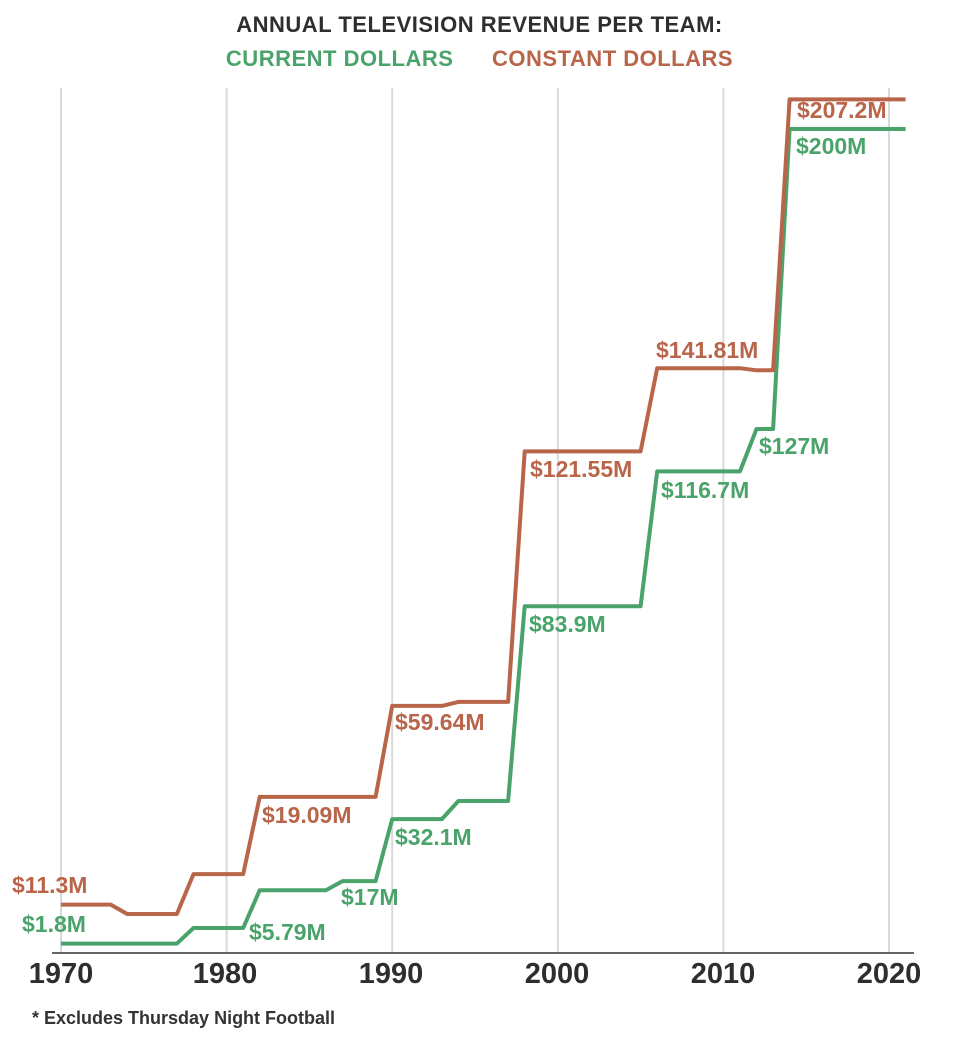 The width and height of the screenshot is (959, 1046). Describe the element at coordinates (307, 815) in the screenshot. I see `data-label-constant: $19.09M` at that location.